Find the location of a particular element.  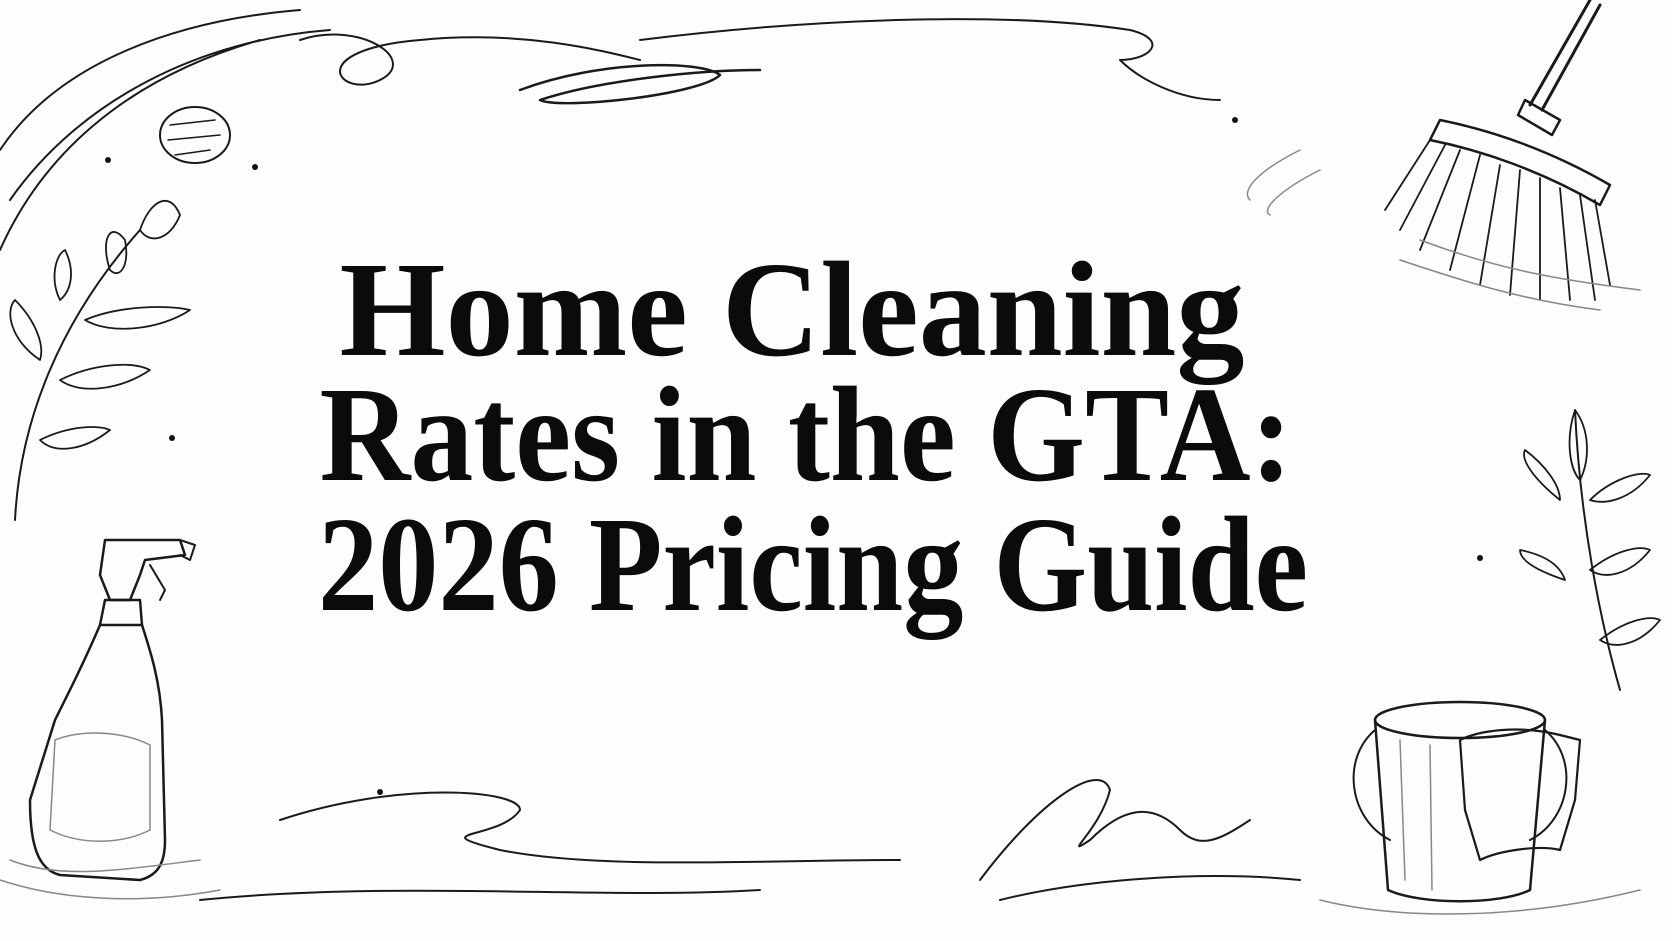

left-leaf-branch is located at coordinates (100, 360).